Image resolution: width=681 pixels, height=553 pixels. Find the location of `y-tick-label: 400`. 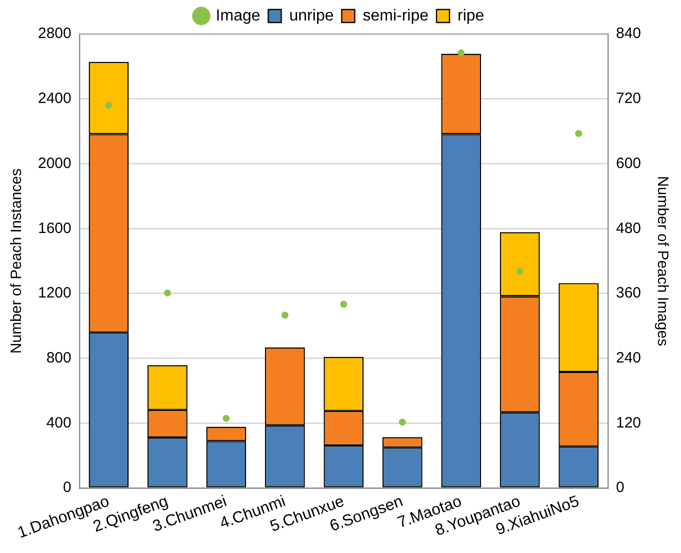

y-tick-label: 400 is located at coordinates (59, 423).